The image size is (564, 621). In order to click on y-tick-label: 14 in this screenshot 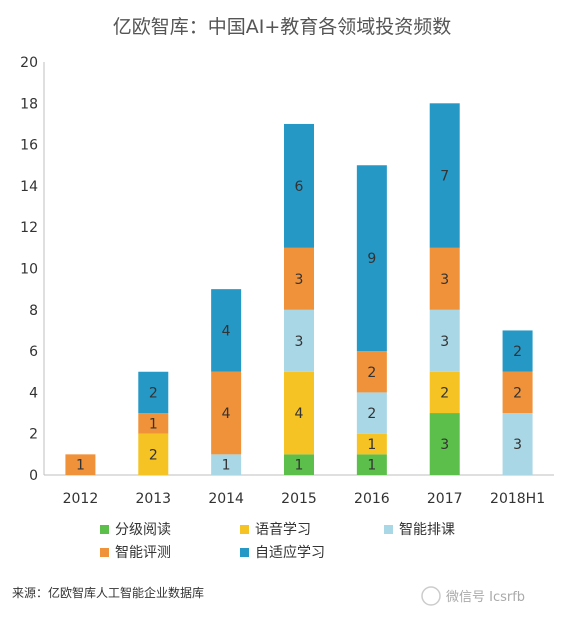, I will do `click(29, 187)`.